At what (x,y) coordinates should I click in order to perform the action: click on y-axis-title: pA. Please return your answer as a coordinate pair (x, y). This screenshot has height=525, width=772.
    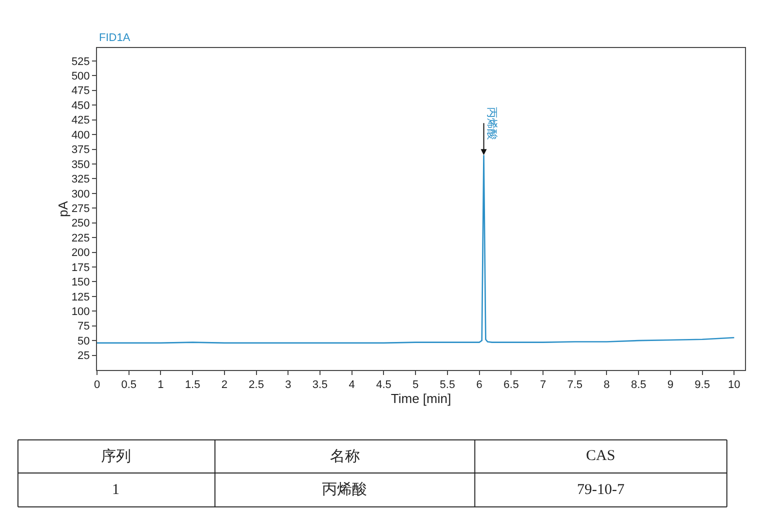
    Looking at the image, I should click on (62, 208).